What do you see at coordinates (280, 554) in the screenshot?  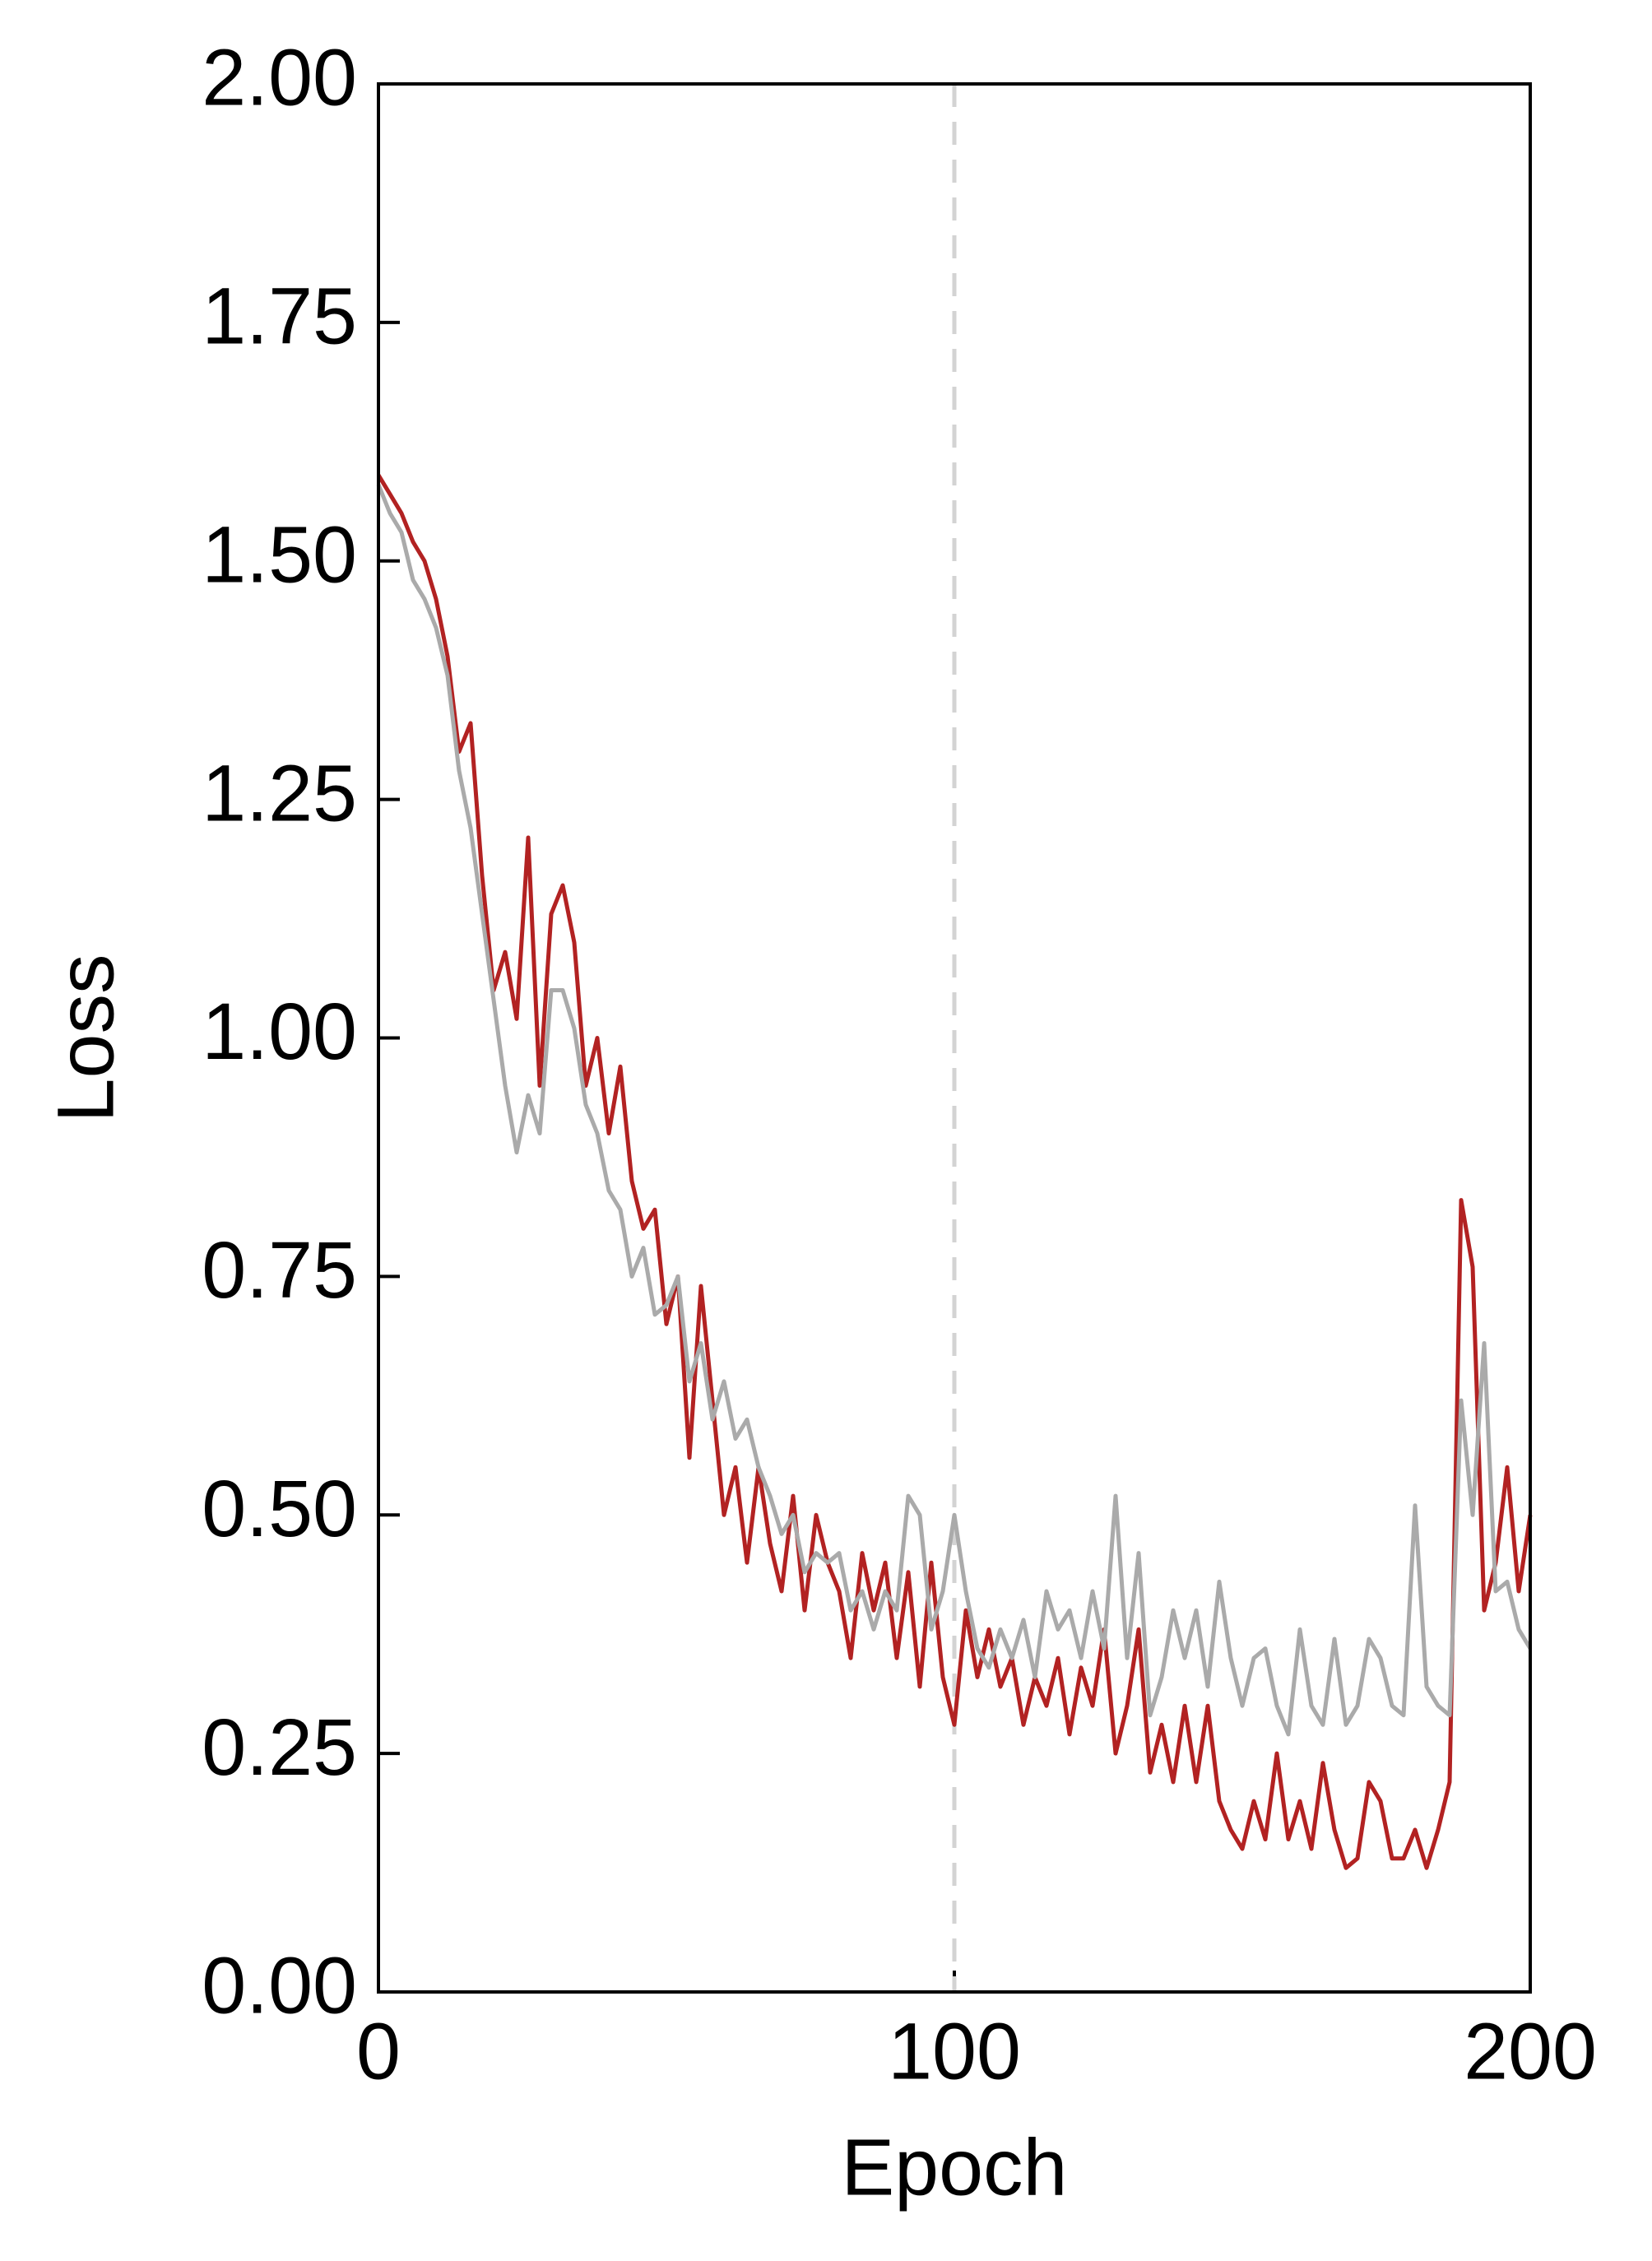 I see `y-tick-label: 1.50` at bounding box center [280, 554].